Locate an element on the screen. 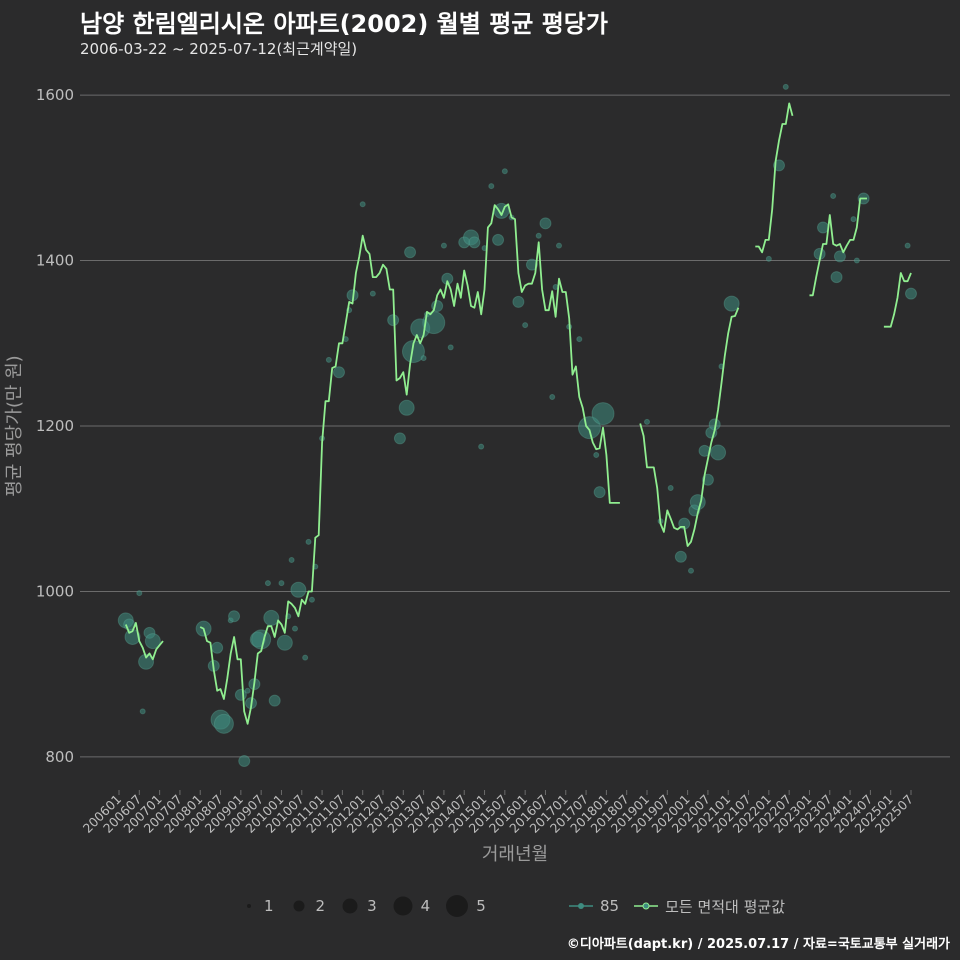 The width and height of the screenshot is (960, 960). chart-title: 남양 한림엘리시온 아파트(2002) 월별 평균 평당가 is located at coordinates (344, 24).